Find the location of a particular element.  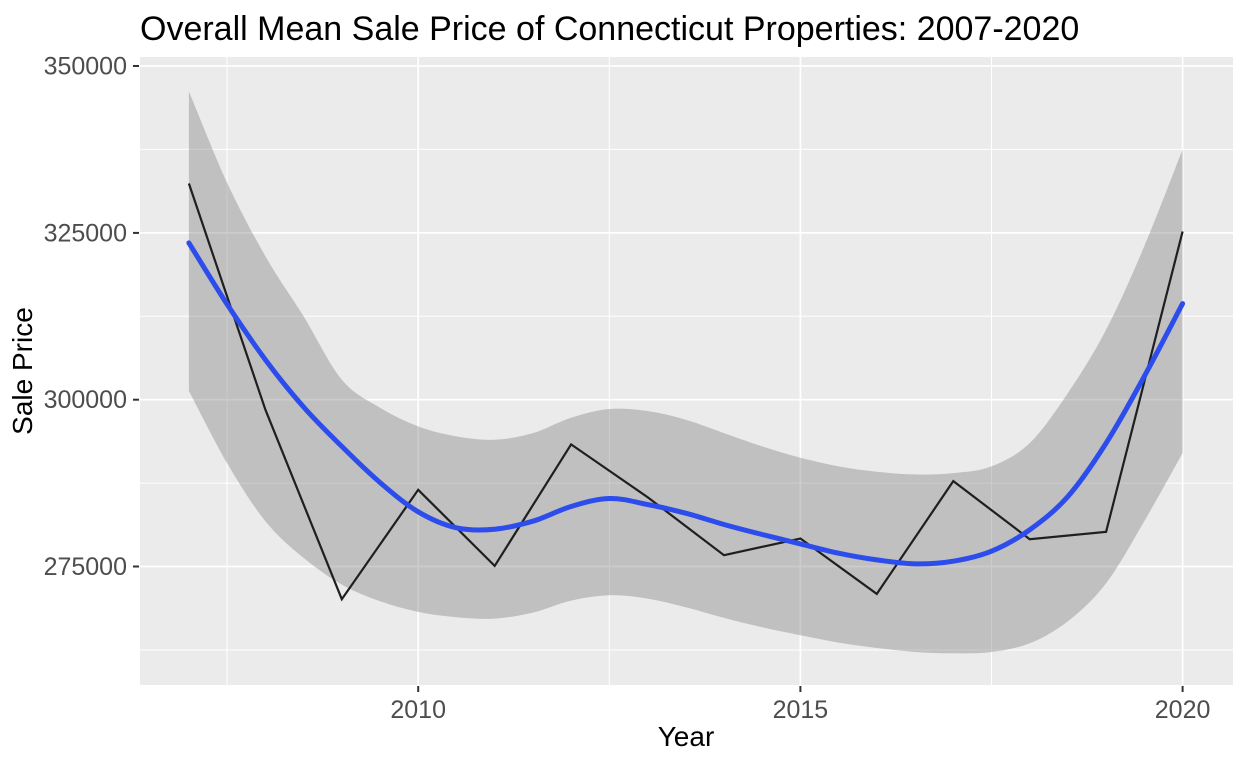

x-axis-title: Year is located at coordinates (686, 736).